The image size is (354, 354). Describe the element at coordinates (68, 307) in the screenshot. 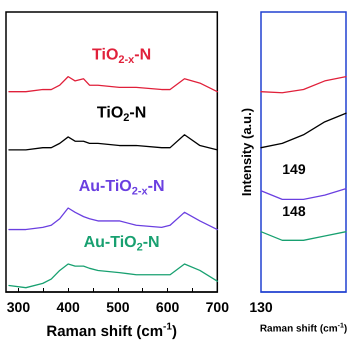

I see `x-tick-label: 400` at that location.